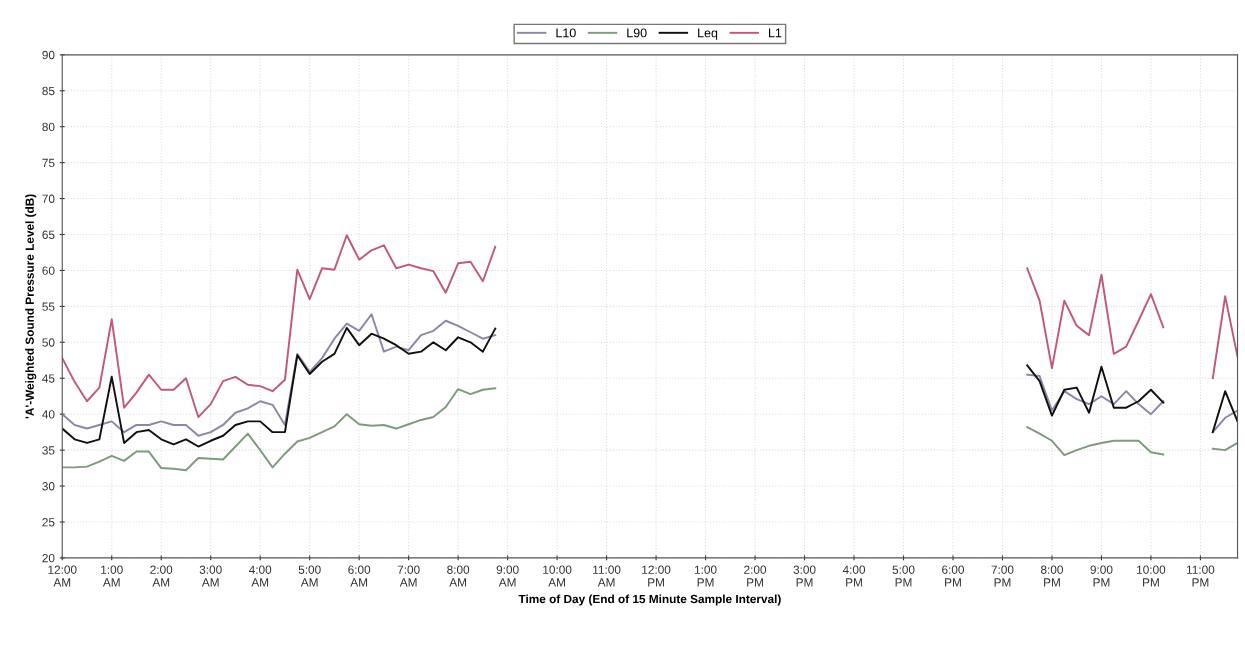  What do you see at coordinates (903, 576) in the screenshot?
I see `x-tick-label: 5:00 PM` at bounding box center [903, 576].